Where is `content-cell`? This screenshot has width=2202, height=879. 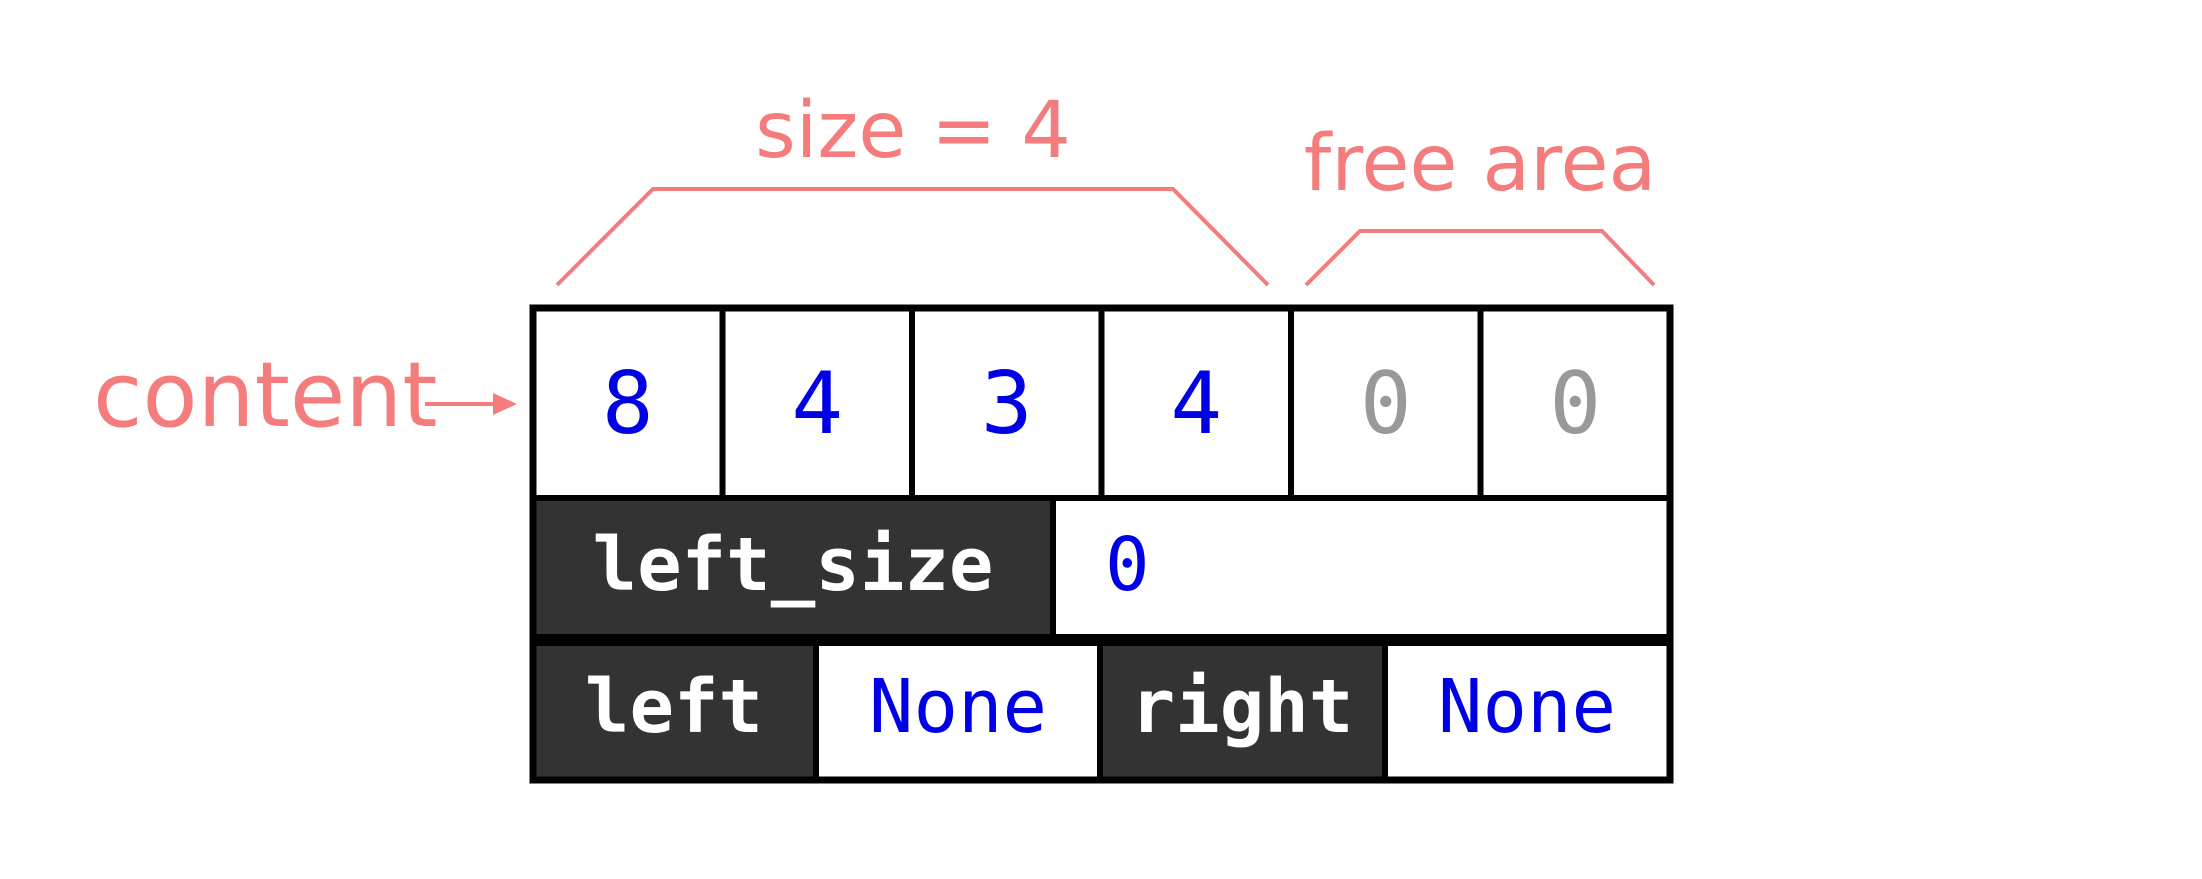 content-cell is located at coordinates (817, 403).